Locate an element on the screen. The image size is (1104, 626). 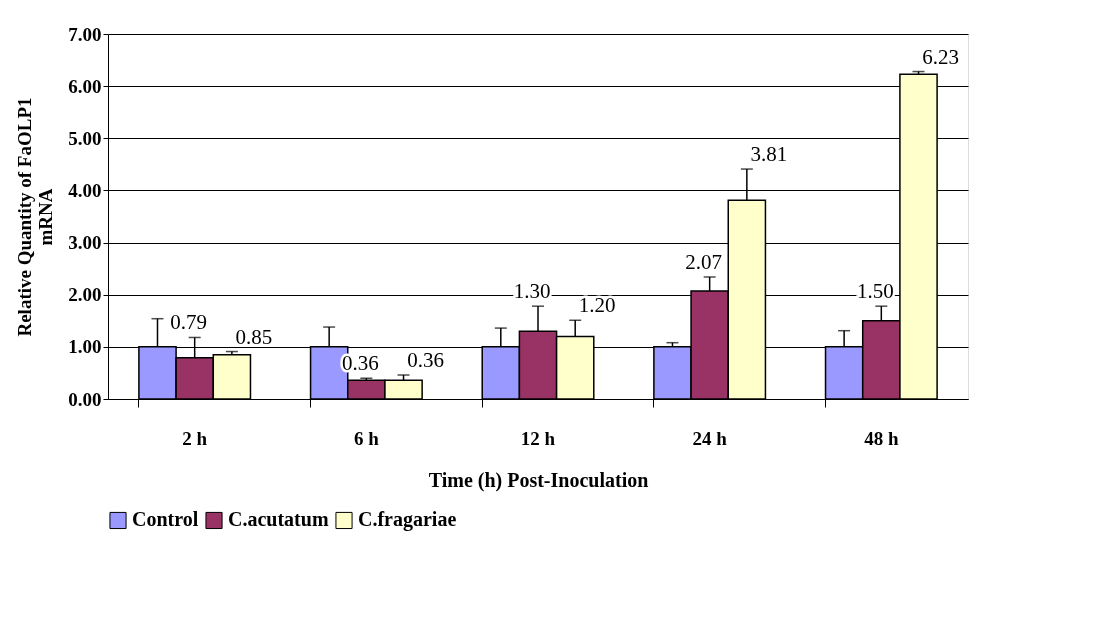
data-label: 1.20 is located at coordinates (597, 305).